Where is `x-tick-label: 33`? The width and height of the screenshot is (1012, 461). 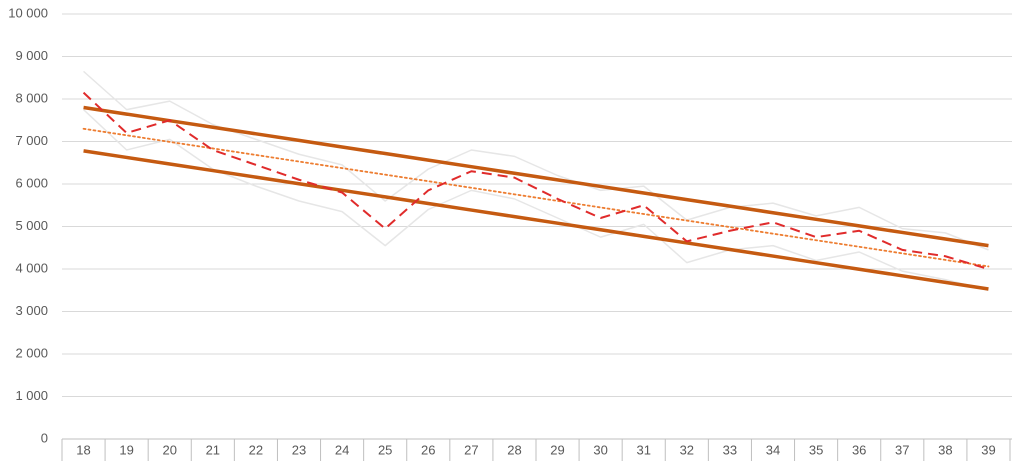
x-tick-label: 33 is located at coordinates (730, 449).